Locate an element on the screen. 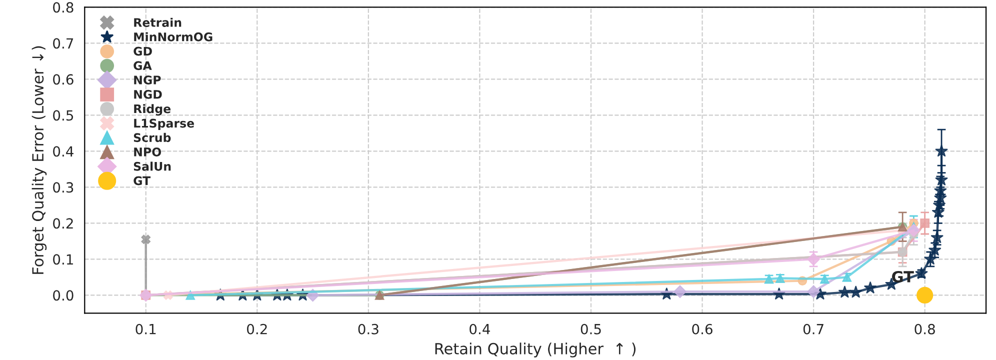  legend-label: L1Sparse is located at coordinates (164, 124).